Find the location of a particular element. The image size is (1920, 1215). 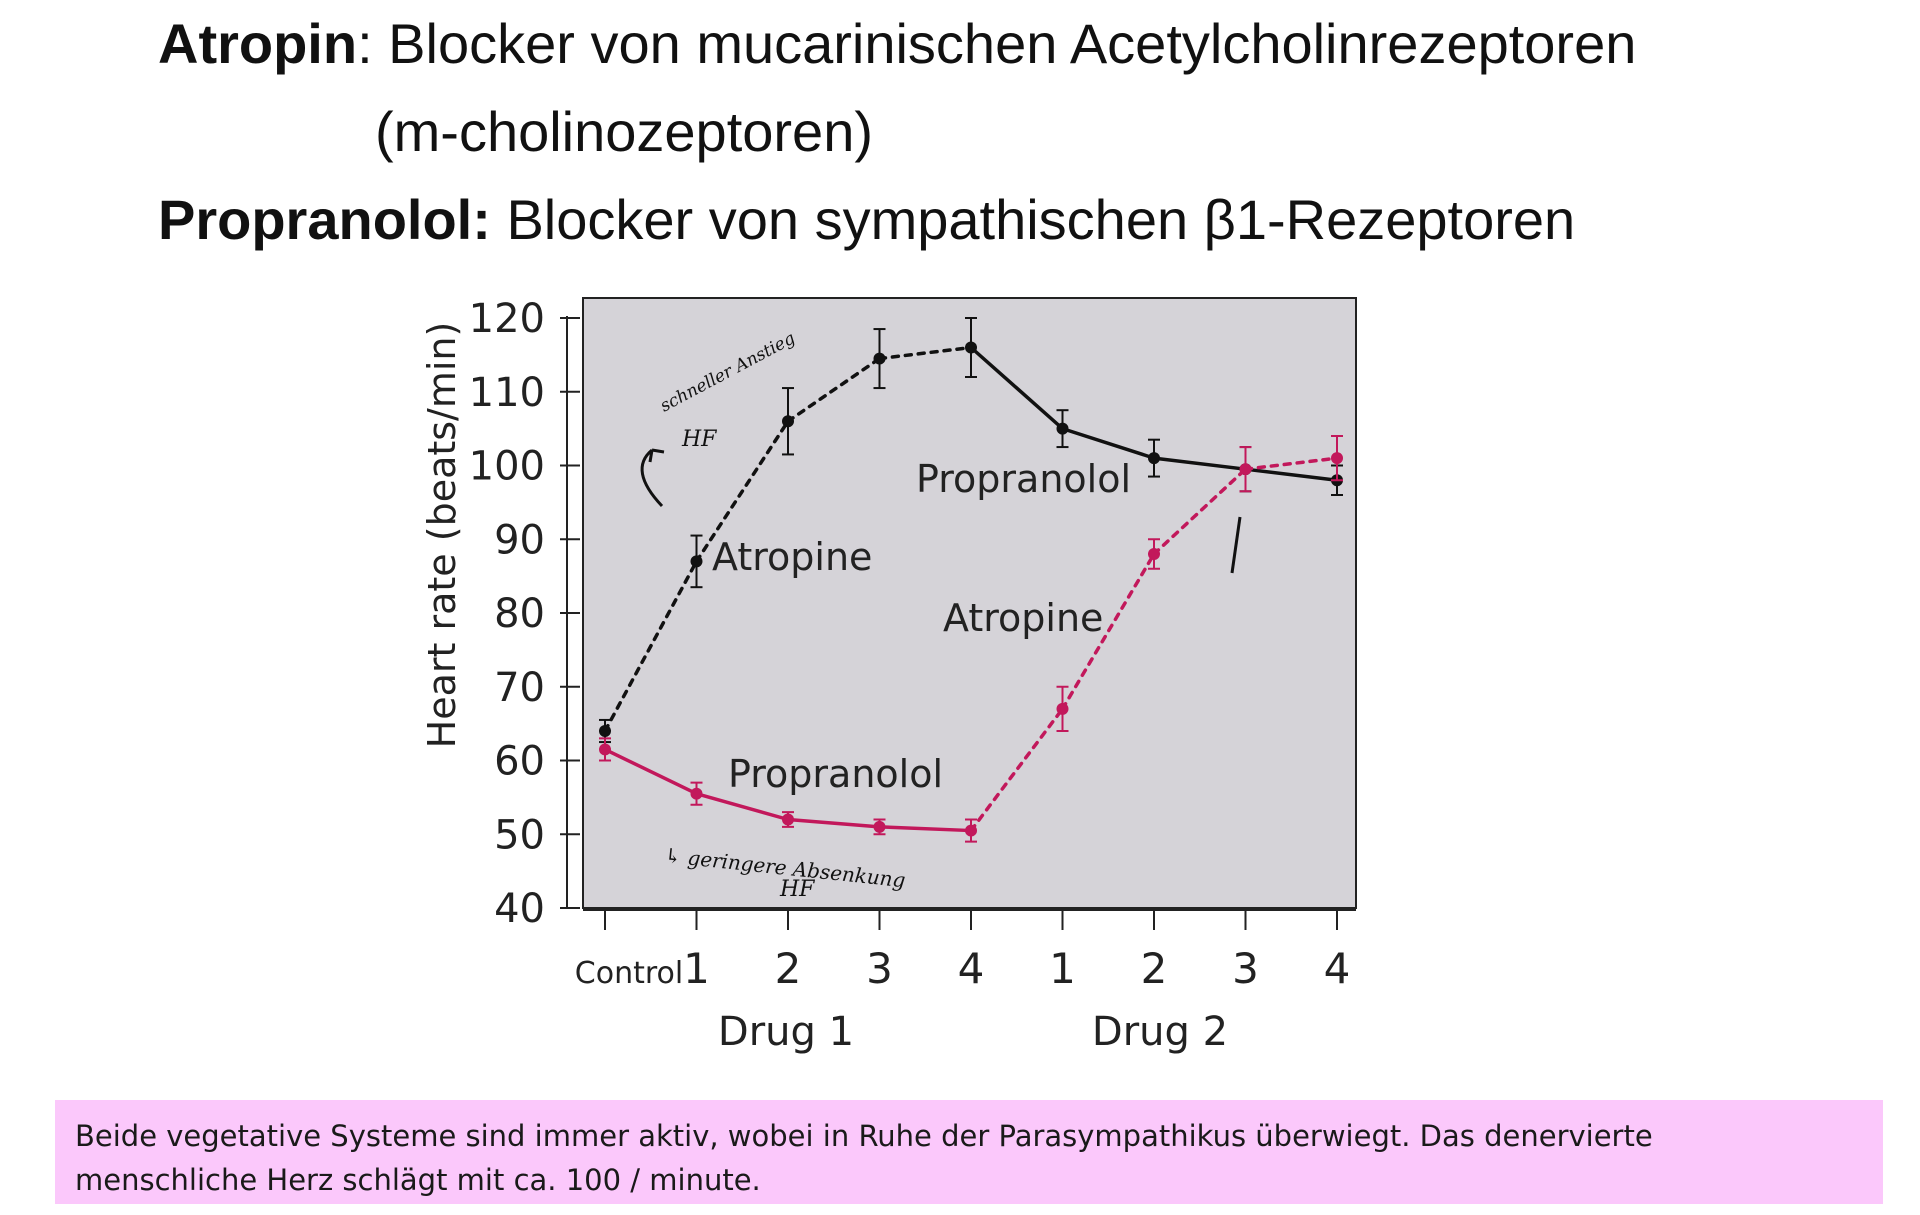

annotation-propranolol-1: Propranolol is located at coordinates (835, 774).